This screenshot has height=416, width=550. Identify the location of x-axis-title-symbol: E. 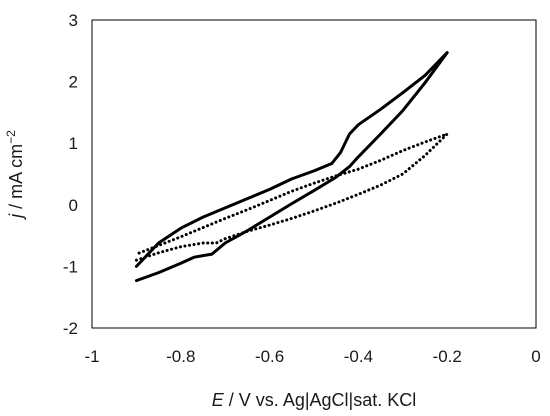
(218, 400).